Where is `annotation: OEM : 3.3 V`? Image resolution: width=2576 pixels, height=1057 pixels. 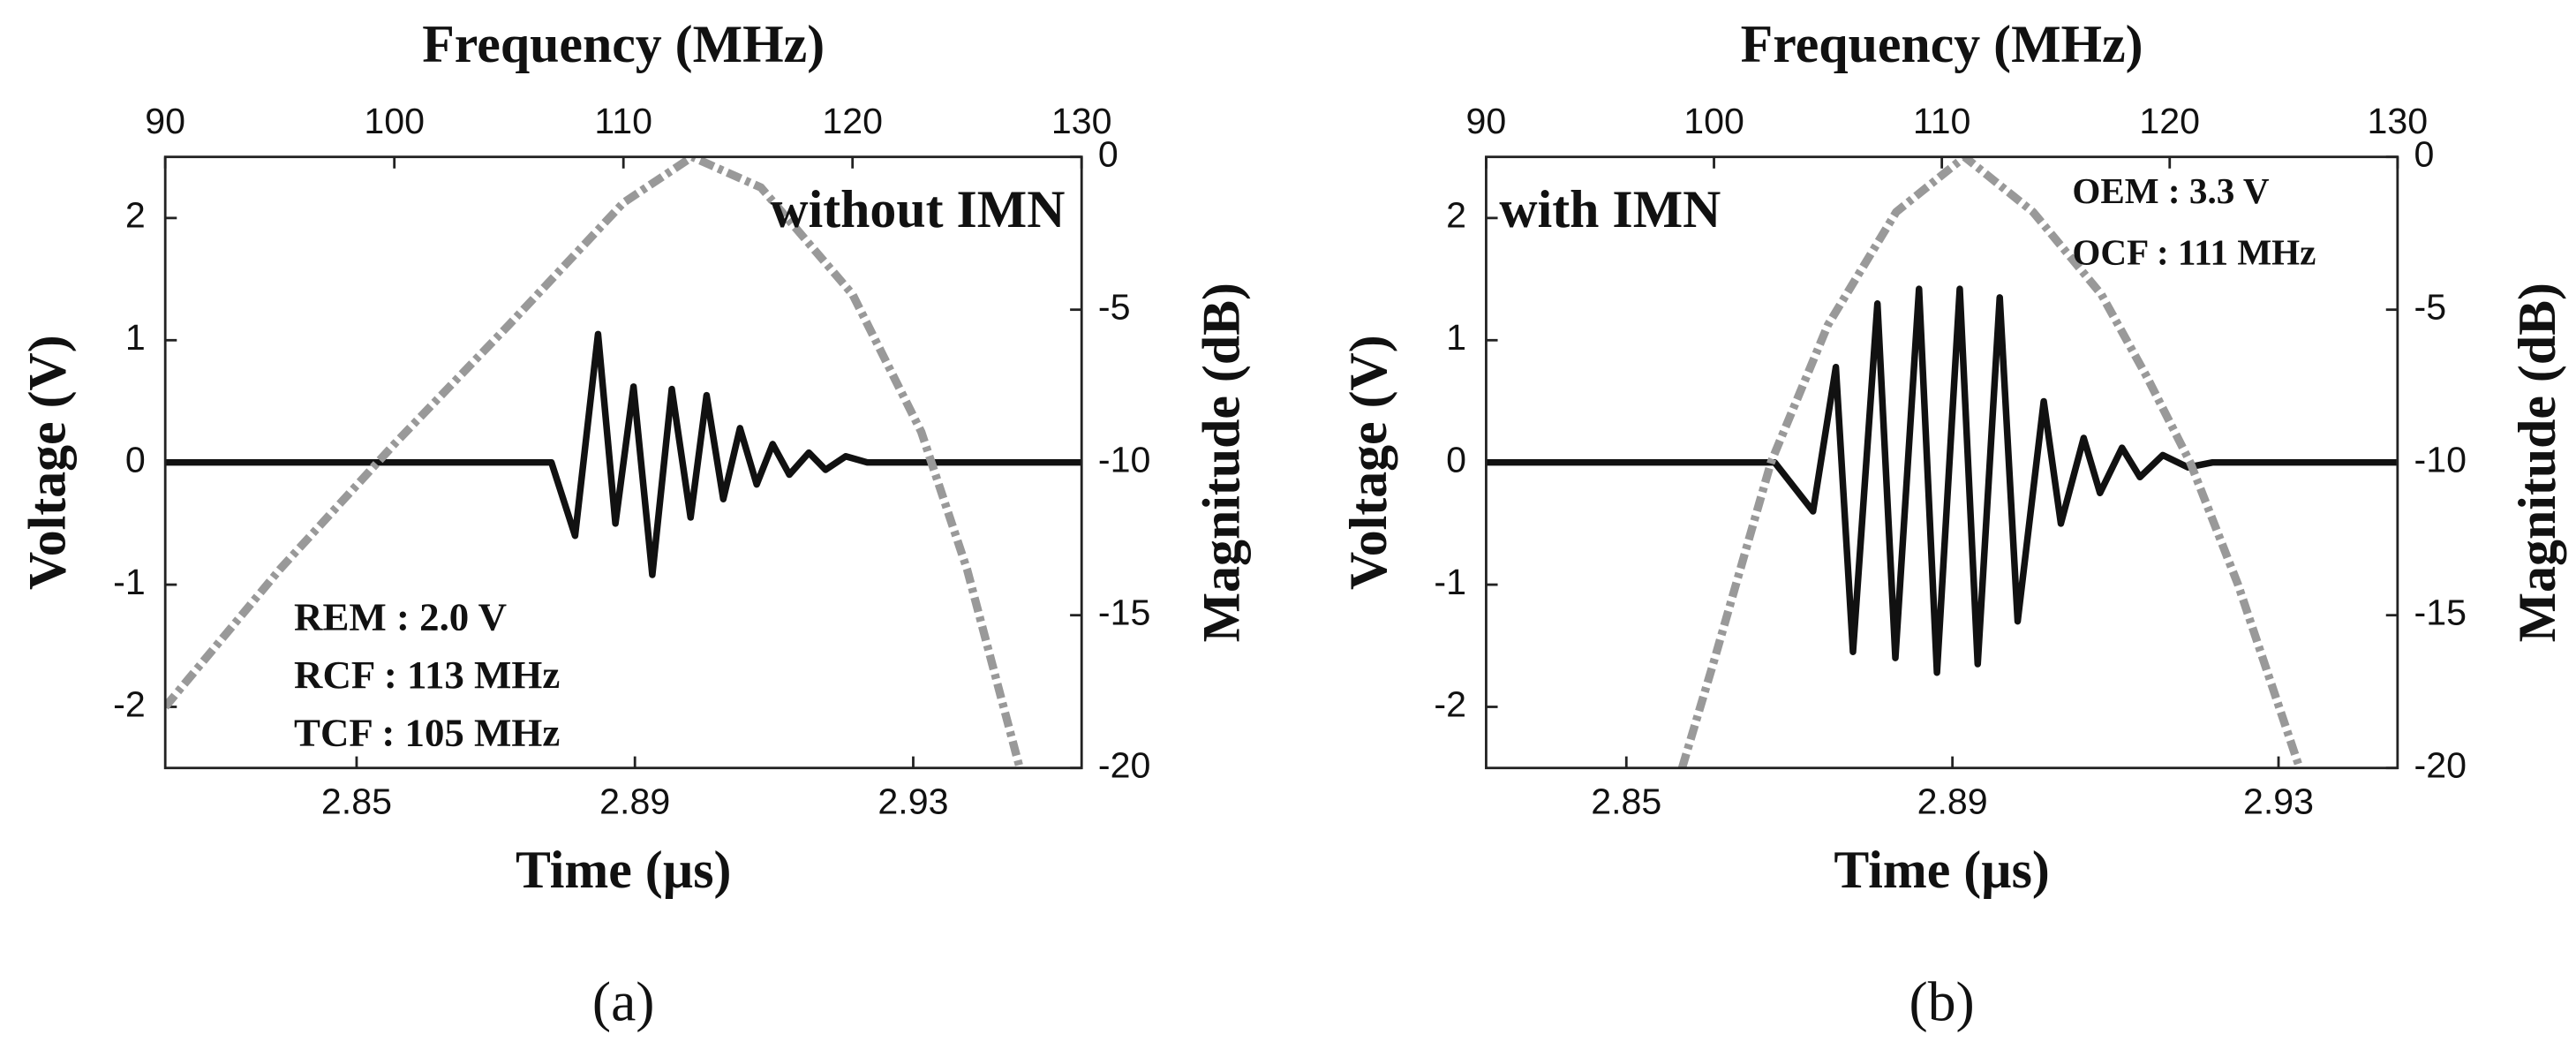 annotation: OEM : 3.3 V is located at coordinates (2171, 190).